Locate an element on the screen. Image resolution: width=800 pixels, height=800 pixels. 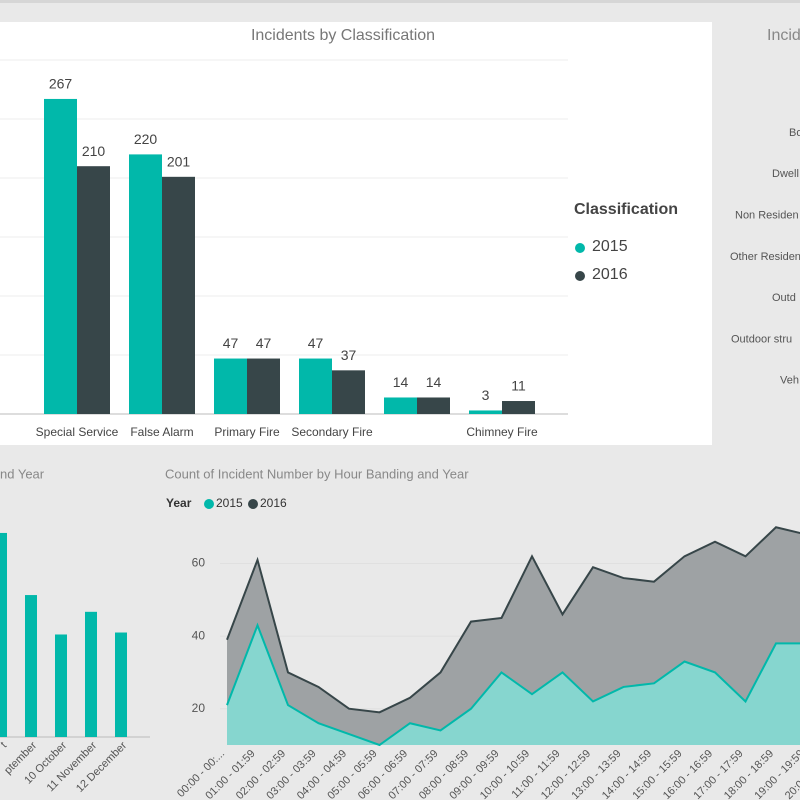
y-tick-label: Veh is located at coordinates (789, 381).